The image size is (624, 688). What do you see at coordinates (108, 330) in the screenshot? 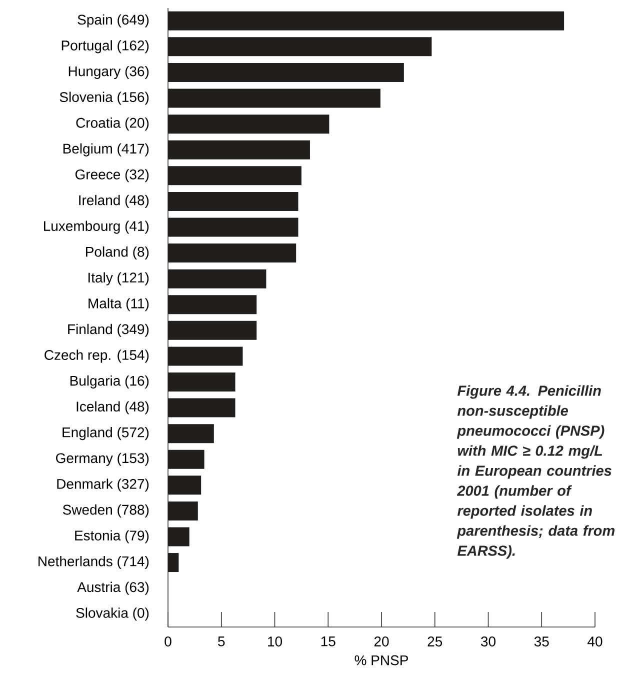
I see `y-tick-label: Finland (349)` at bounding box center [108, 330].